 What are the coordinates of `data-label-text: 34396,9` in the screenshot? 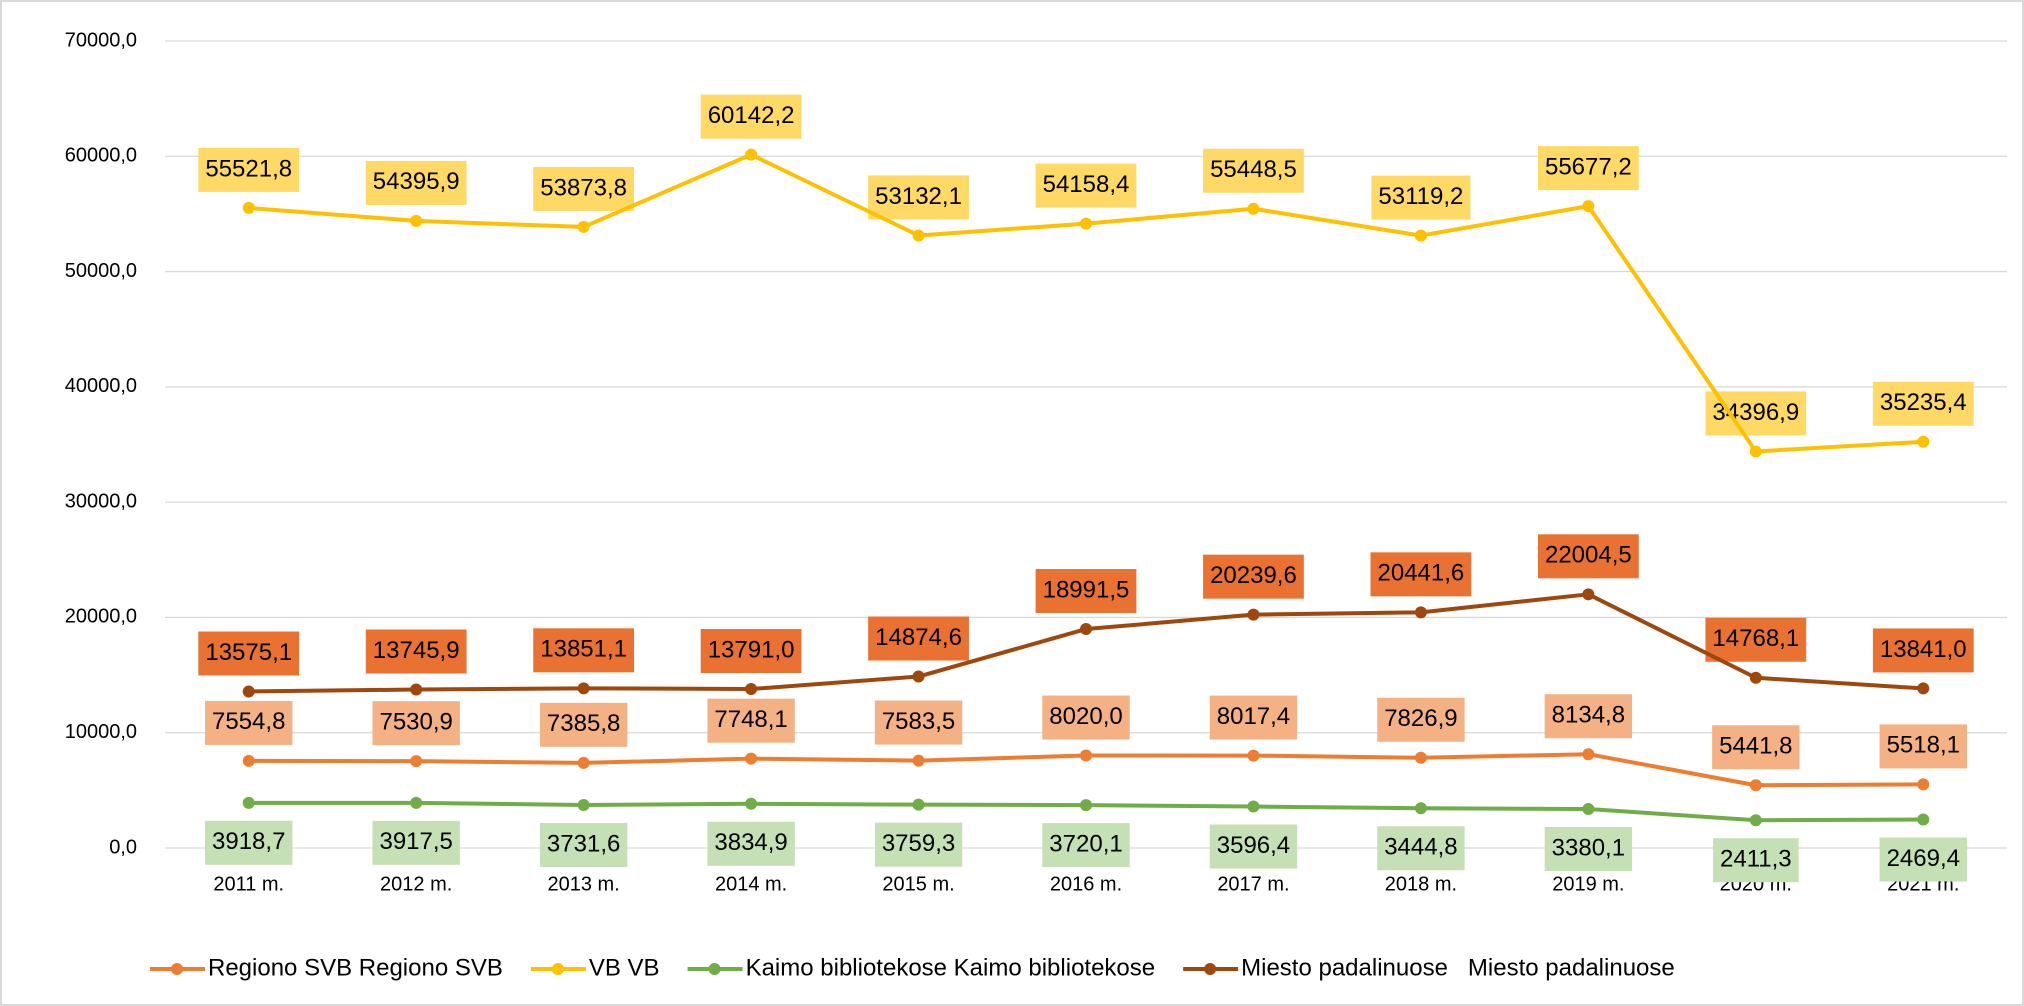 It's located at (1755, 412).